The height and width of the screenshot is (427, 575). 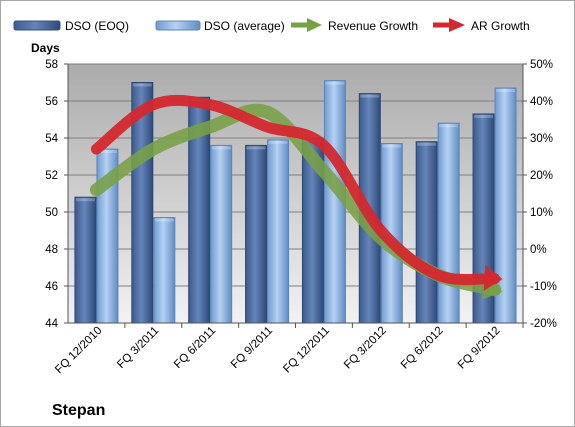 What do you see at coordinates (538, 250) in the screenshot?
I see `y-right-tick-label: 0%` at bounding box center [538, 250].